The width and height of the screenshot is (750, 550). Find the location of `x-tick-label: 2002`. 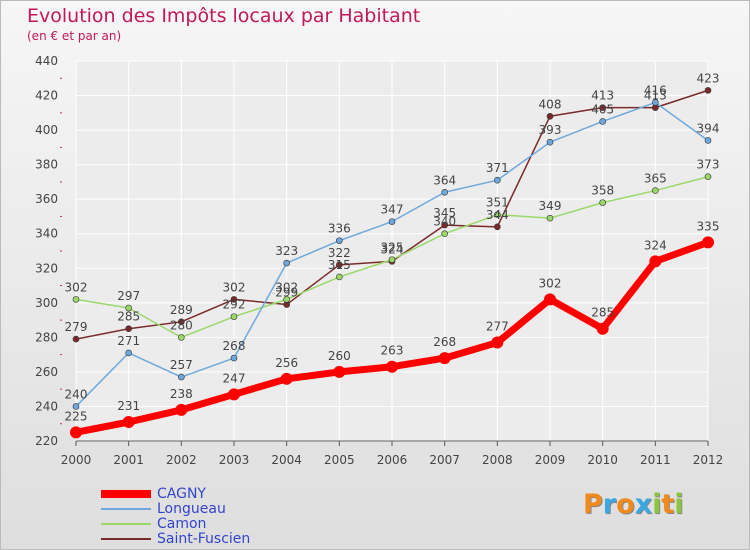

x-tick-label: 2002 is located at coordinates (181, 460).